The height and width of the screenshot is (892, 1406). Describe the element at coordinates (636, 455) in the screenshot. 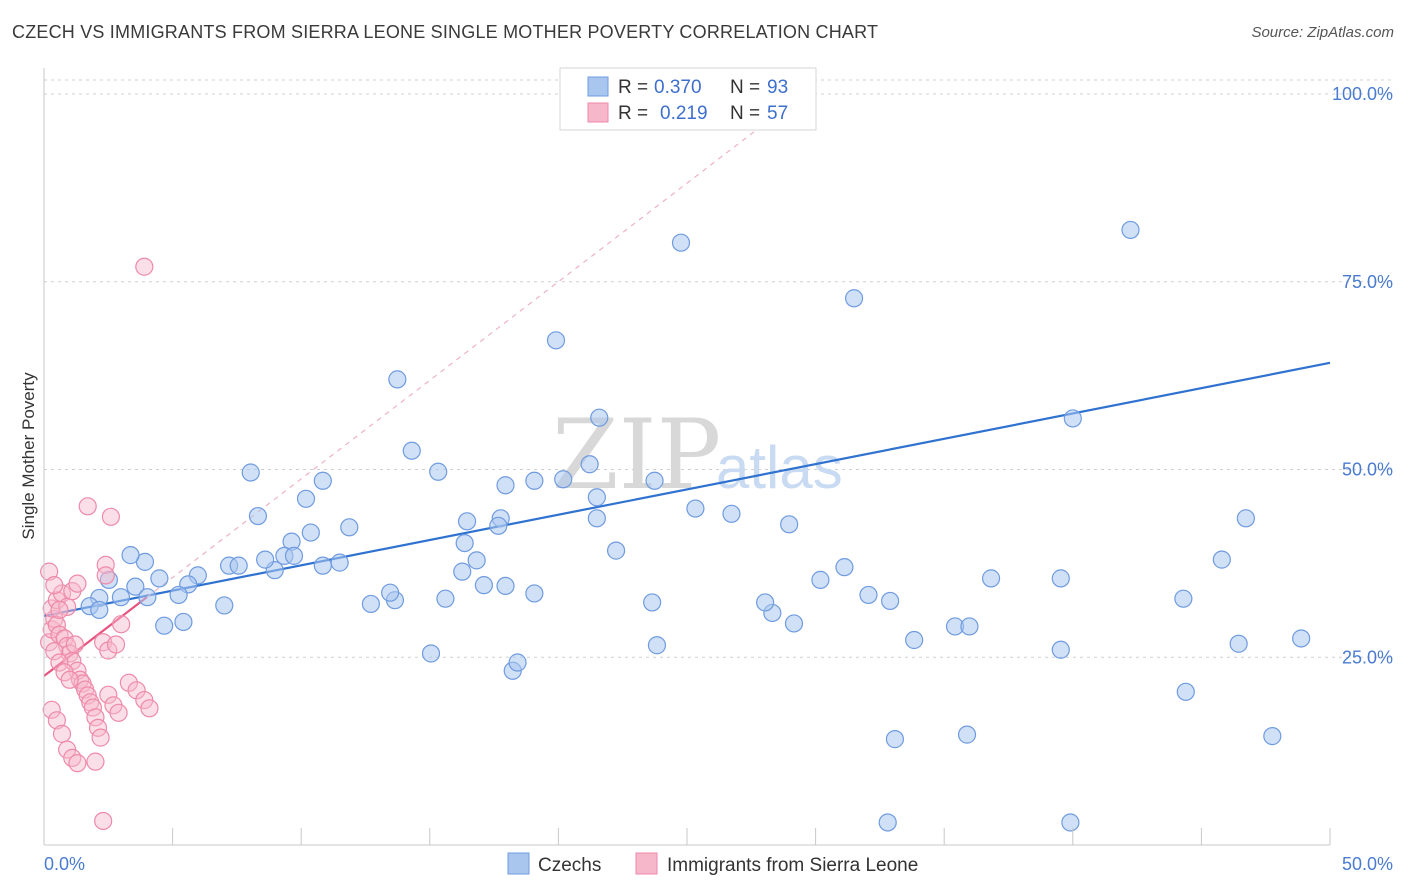

I see `watermark-zip: ZIP` at that location.